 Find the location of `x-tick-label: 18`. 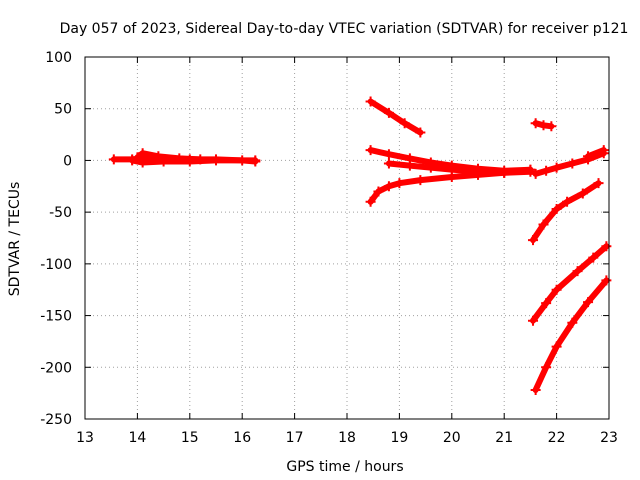

x-tick-label: 18 is located at coordinates (347, 438).